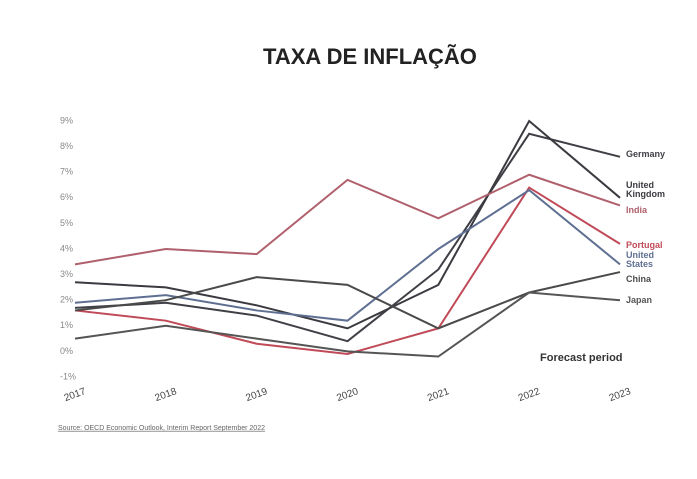 This screenshot has height=479, width=697. I want to click on legend-text: China, so click(639, 279).